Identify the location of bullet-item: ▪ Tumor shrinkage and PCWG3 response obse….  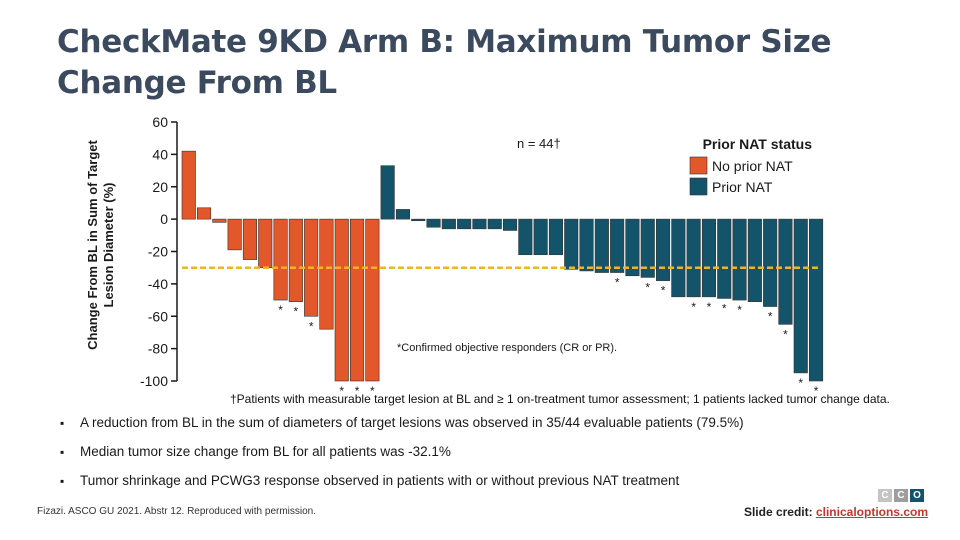
(402, 485).